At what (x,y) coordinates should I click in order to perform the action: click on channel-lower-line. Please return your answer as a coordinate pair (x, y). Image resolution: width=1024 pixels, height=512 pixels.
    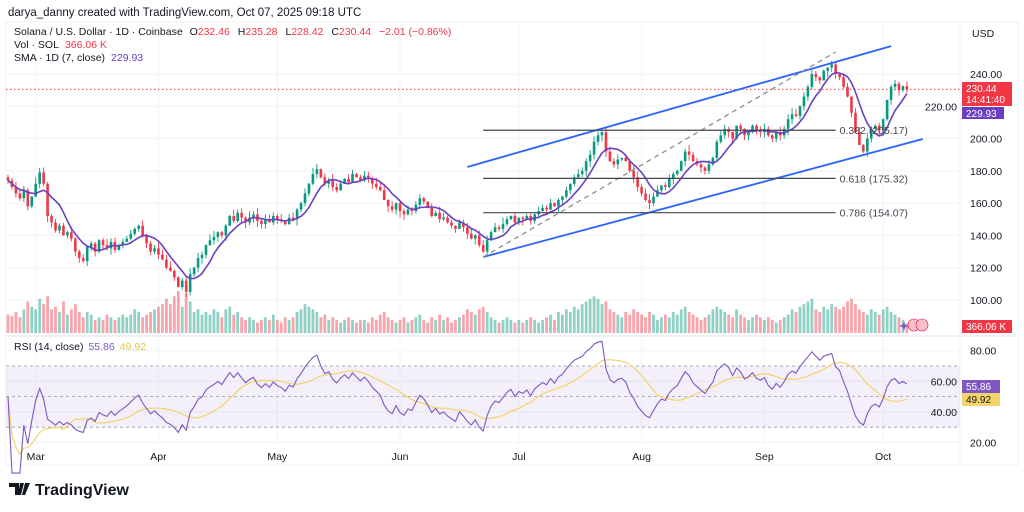
    Looking at the image, I should click on (702, 198).